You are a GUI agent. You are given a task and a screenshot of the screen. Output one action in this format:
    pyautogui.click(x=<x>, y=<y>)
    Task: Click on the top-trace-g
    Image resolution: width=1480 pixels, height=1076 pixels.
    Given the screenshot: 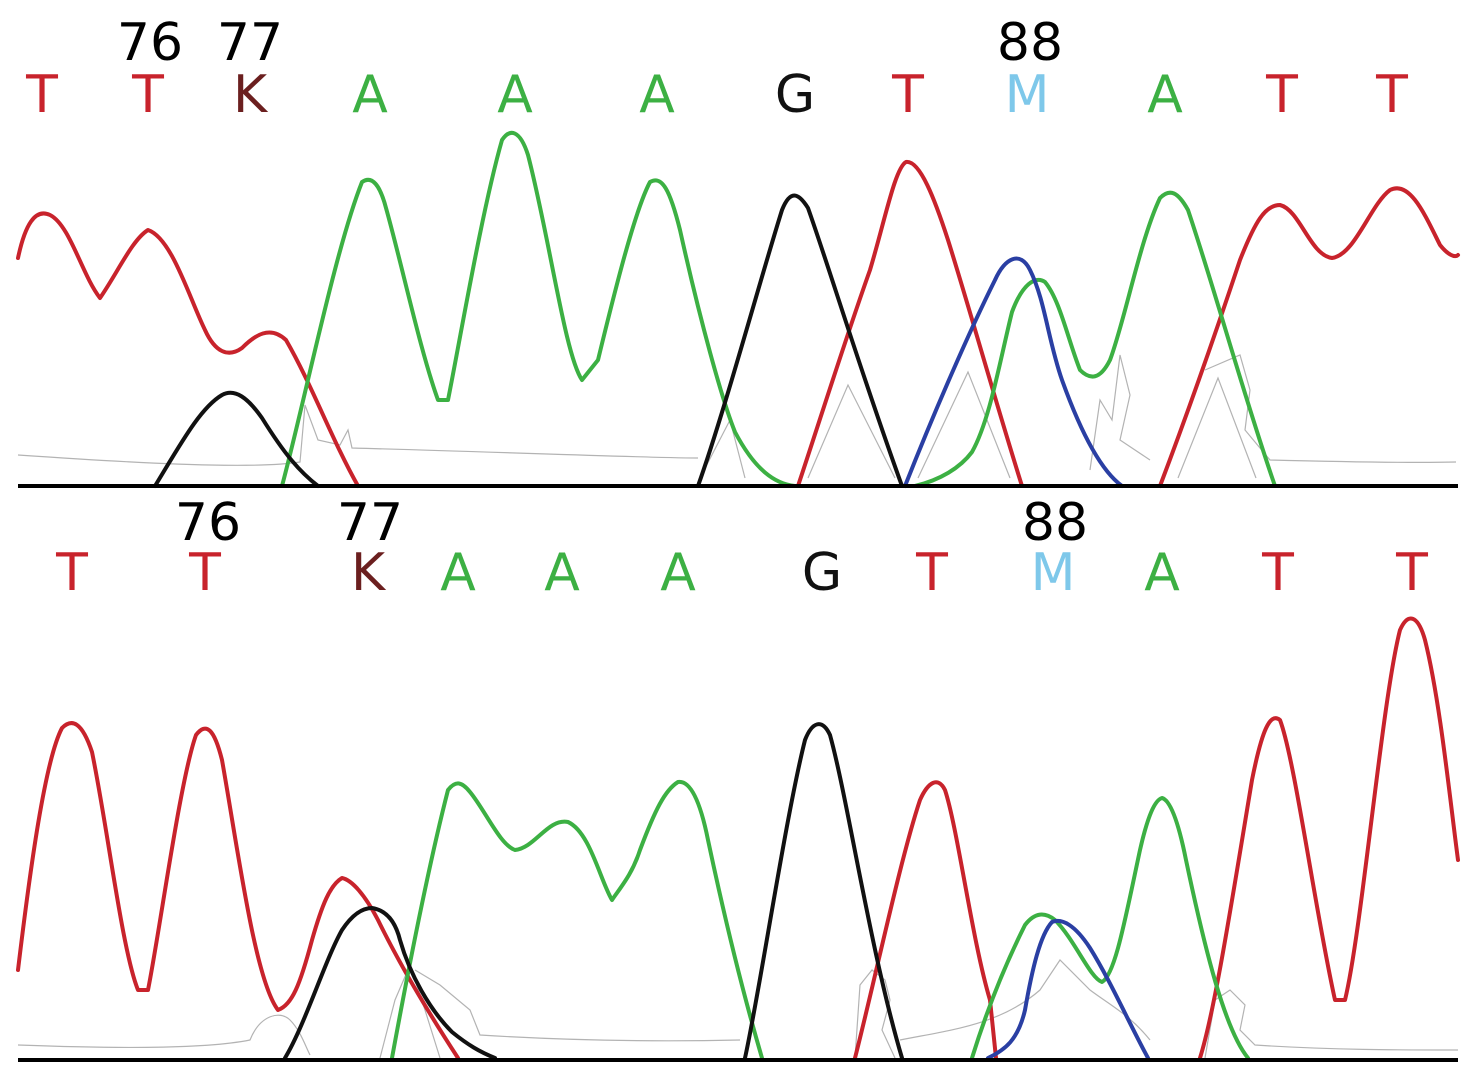 What is the action you would take?
    pyautogui.click(x=528, y=340)
    